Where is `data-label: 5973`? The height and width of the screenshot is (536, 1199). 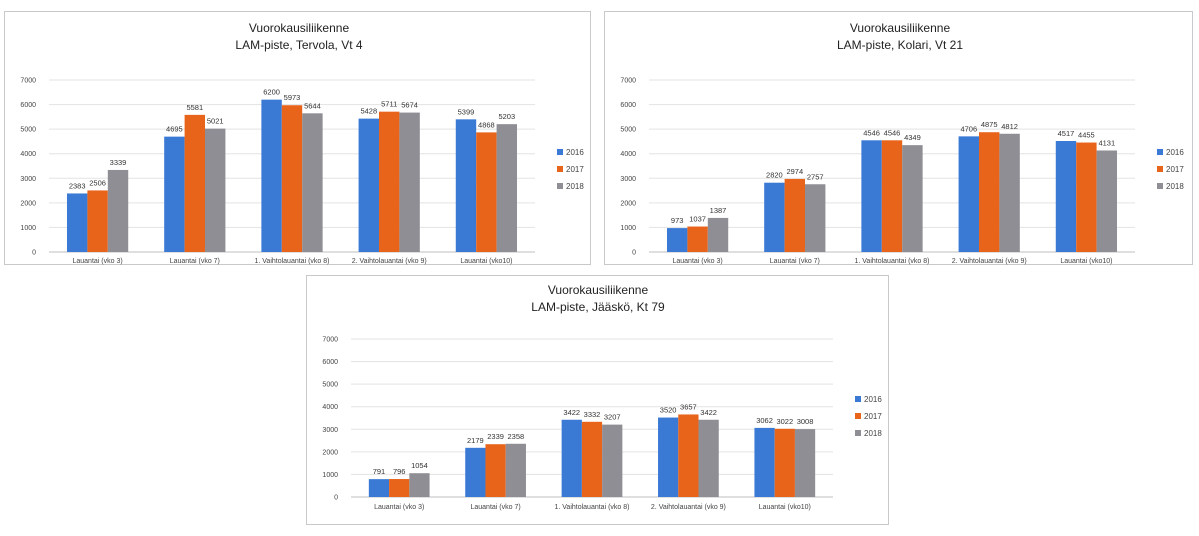 data-label: 5973 is located at coordinates (292, 97).